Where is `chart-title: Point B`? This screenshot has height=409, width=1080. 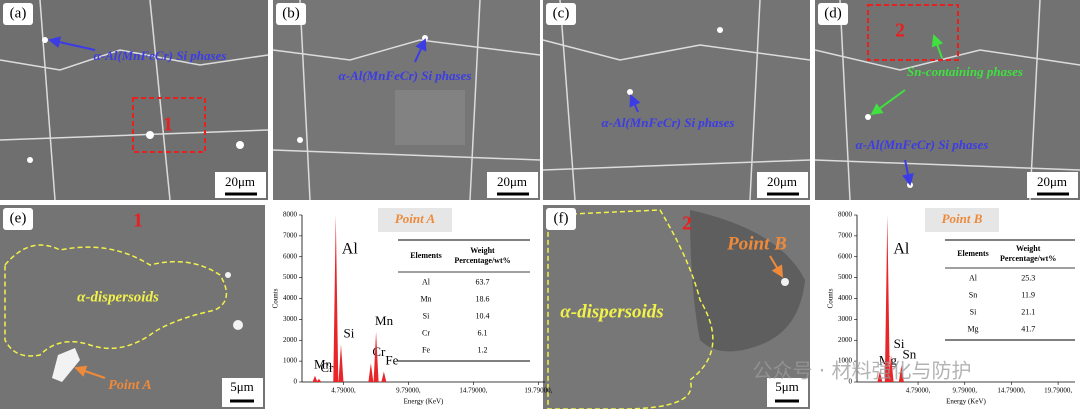 chart-title: Point B is located at coordinates (962, 218).